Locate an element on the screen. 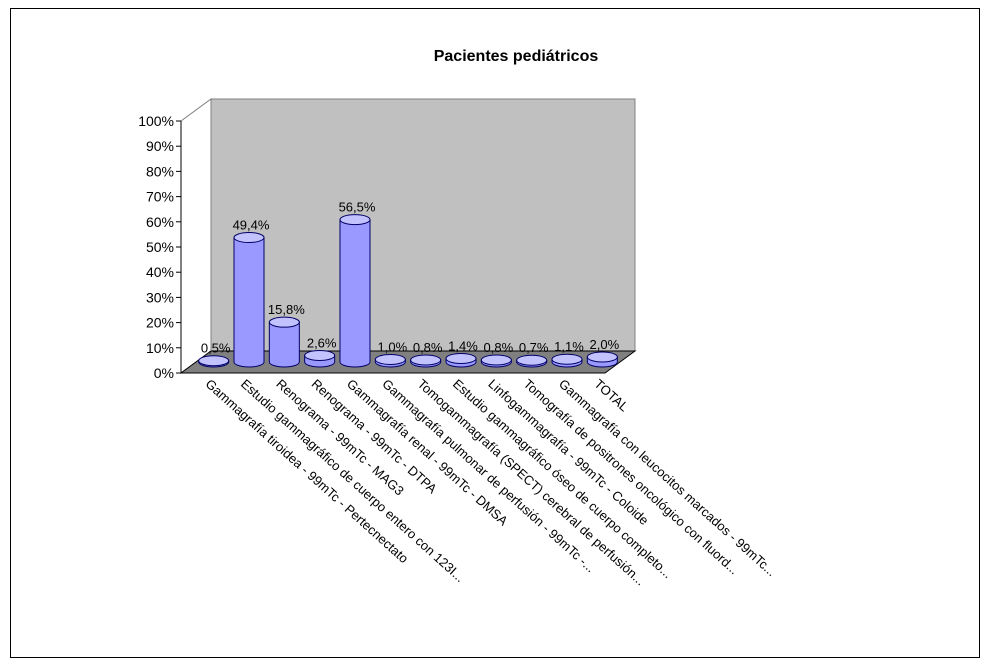  data-label: 1,0% is located at coordinates (393, 346).